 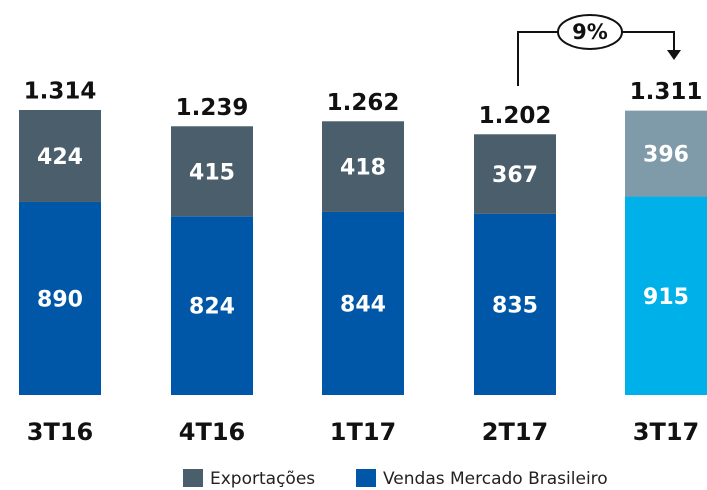 What do you see at coordinates (515, 116) in the screenshot?
I see `total-label: 1.202` at bounding box center [515, 116].